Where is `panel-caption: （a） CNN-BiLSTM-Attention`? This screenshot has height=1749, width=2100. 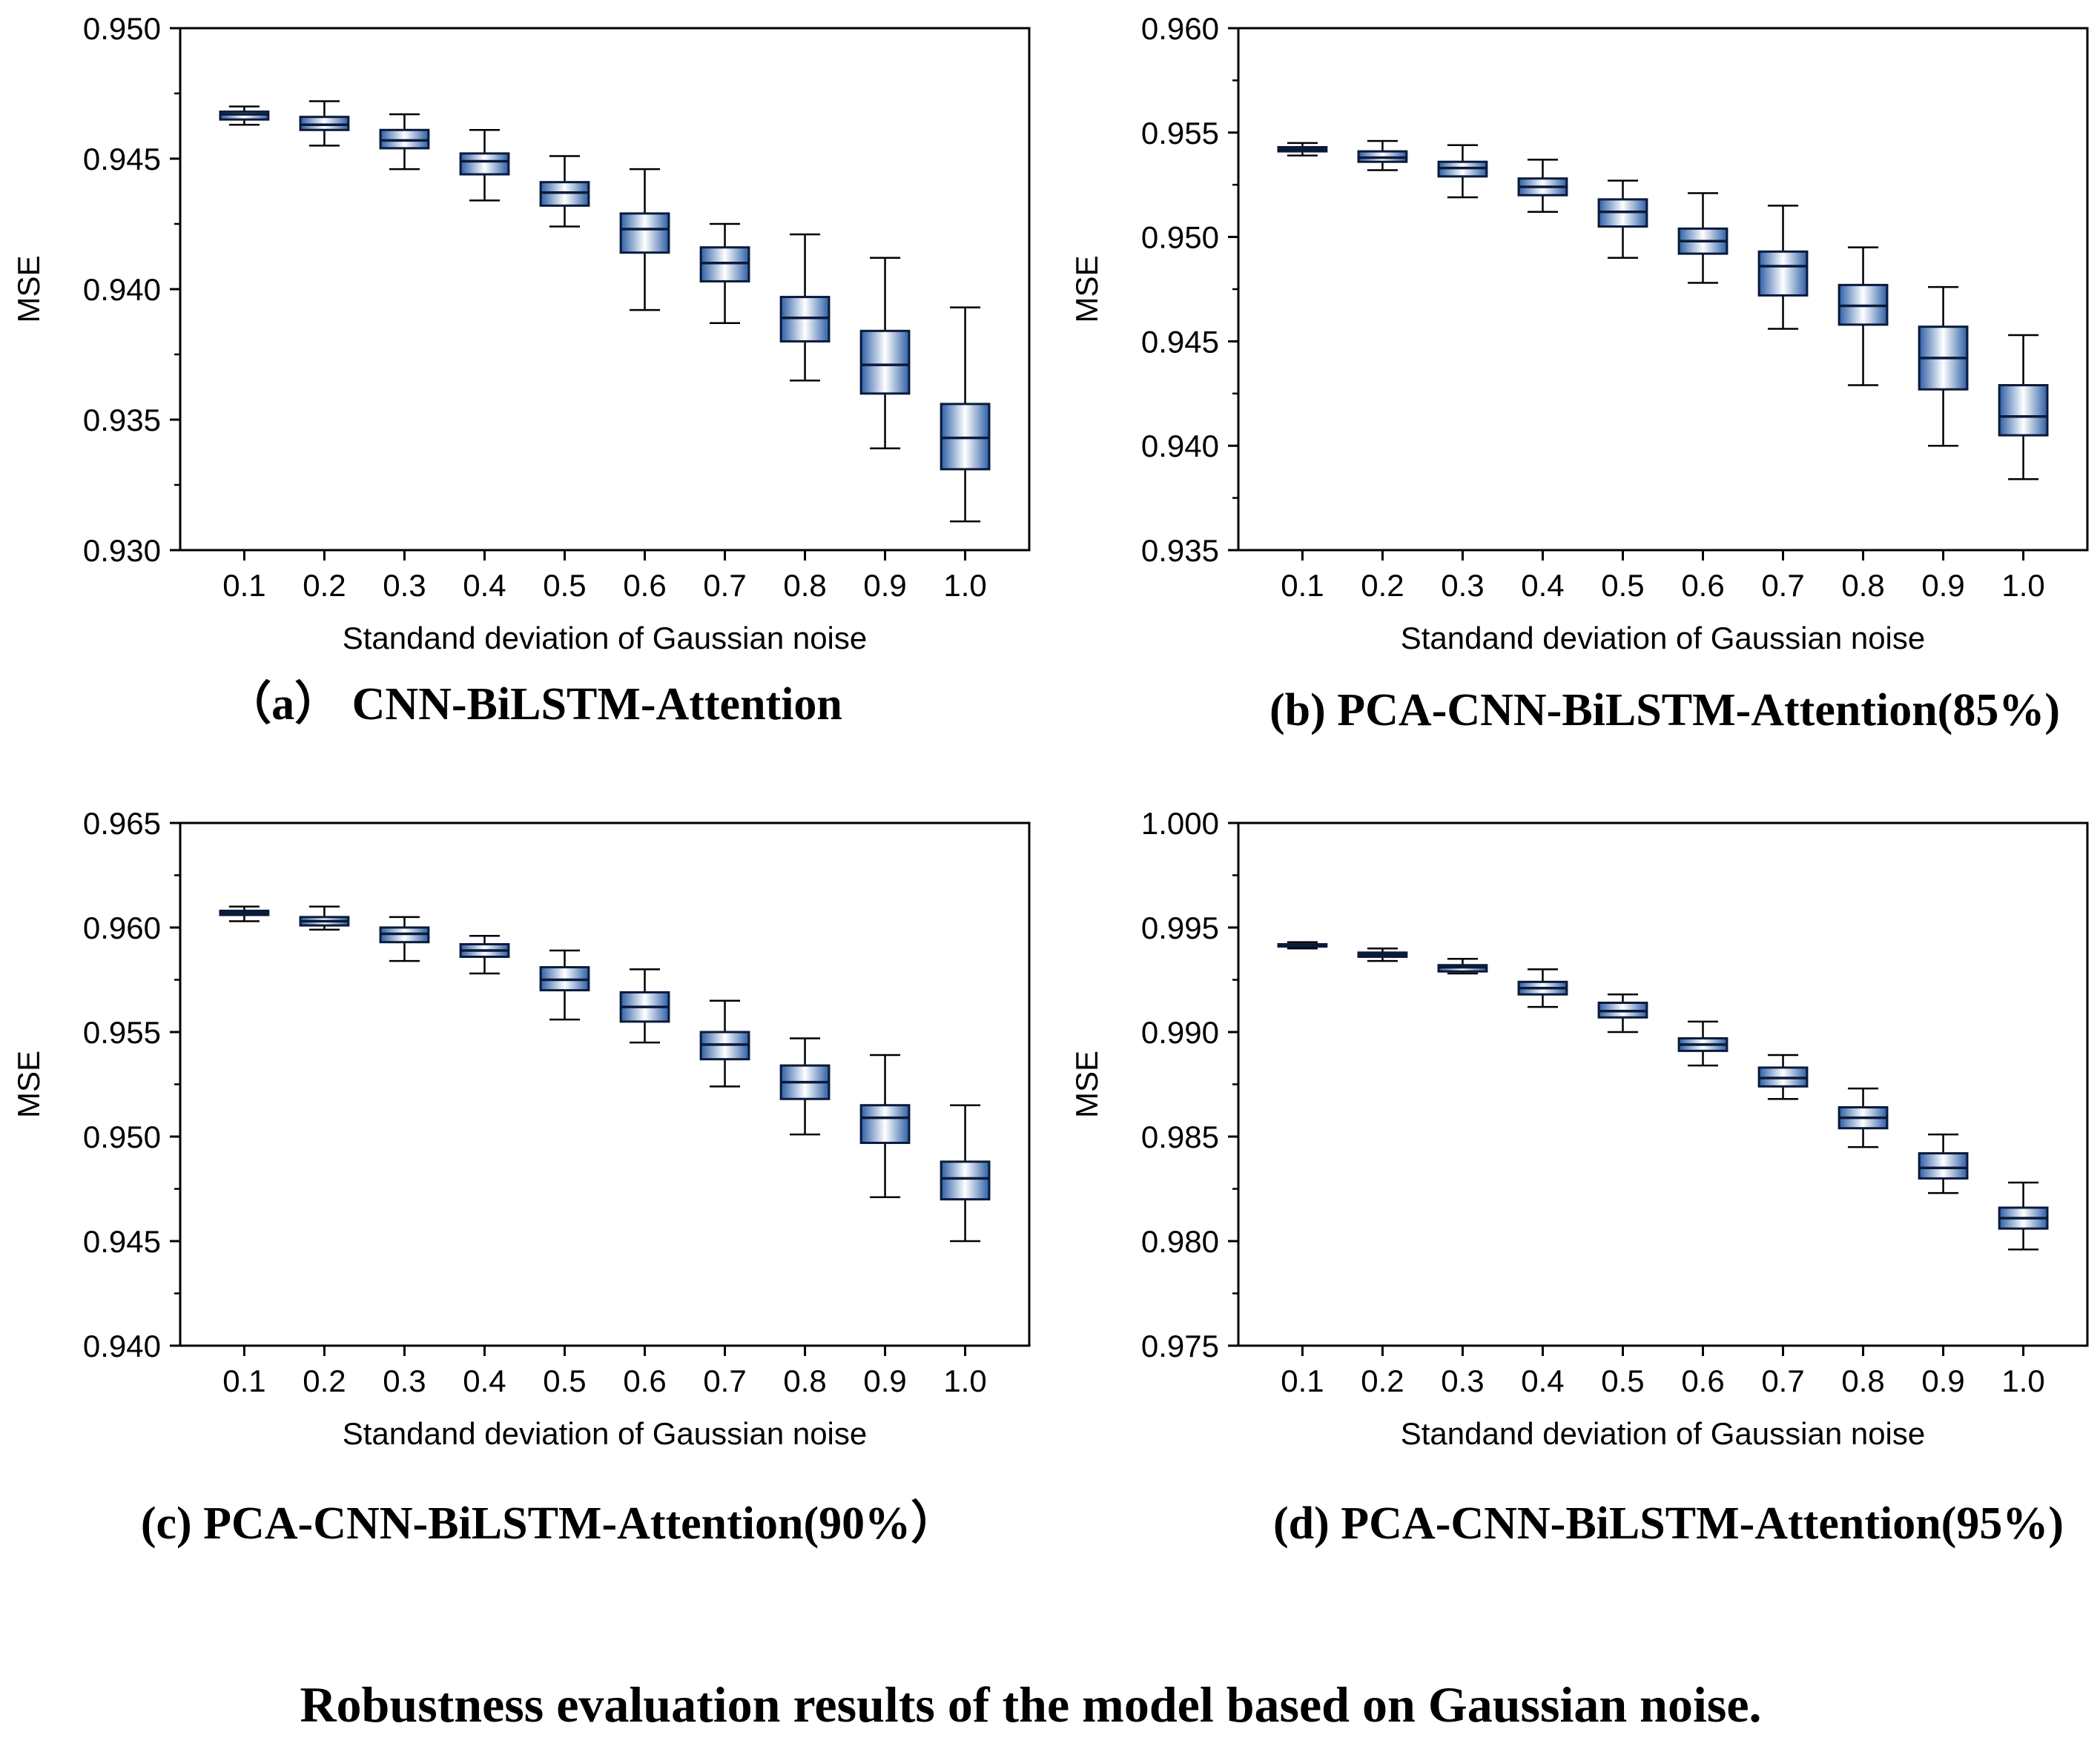 panel-caption: （a） CNN-BiLSTM-Attention is located at coordinates (533, 704).